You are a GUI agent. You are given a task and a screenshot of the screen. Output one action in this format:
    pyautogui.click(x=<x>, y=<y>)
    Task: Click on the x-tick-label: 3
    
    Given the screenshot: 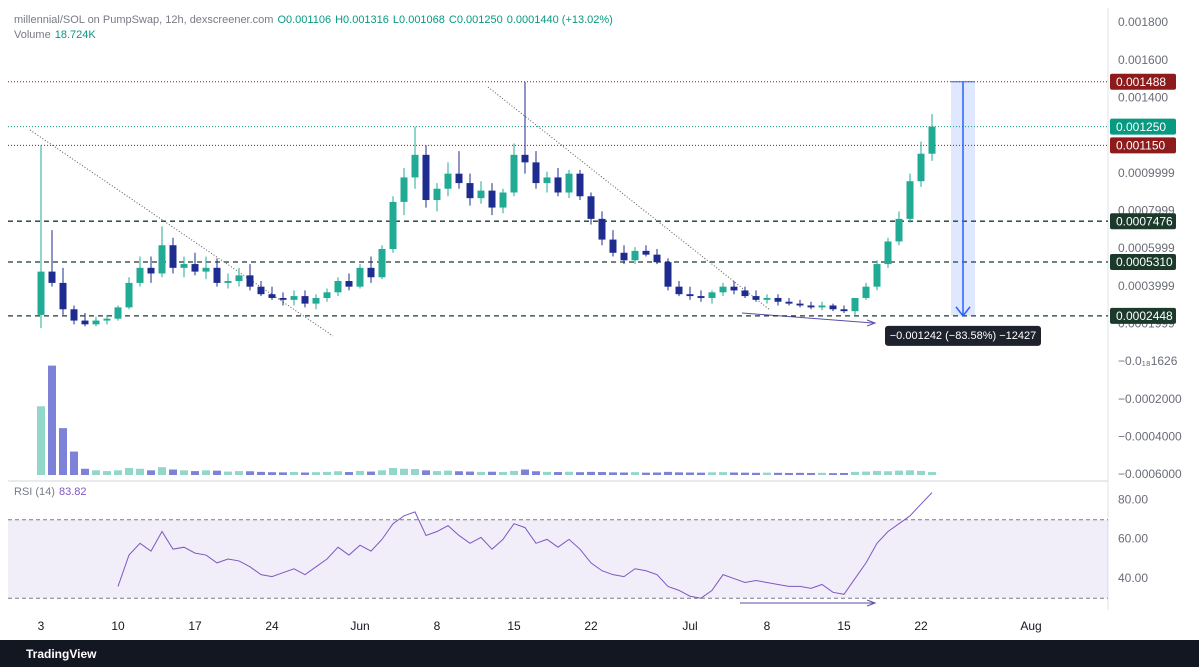 What is the action you would take?
    pyautogui.click(x=41, y=626)
    